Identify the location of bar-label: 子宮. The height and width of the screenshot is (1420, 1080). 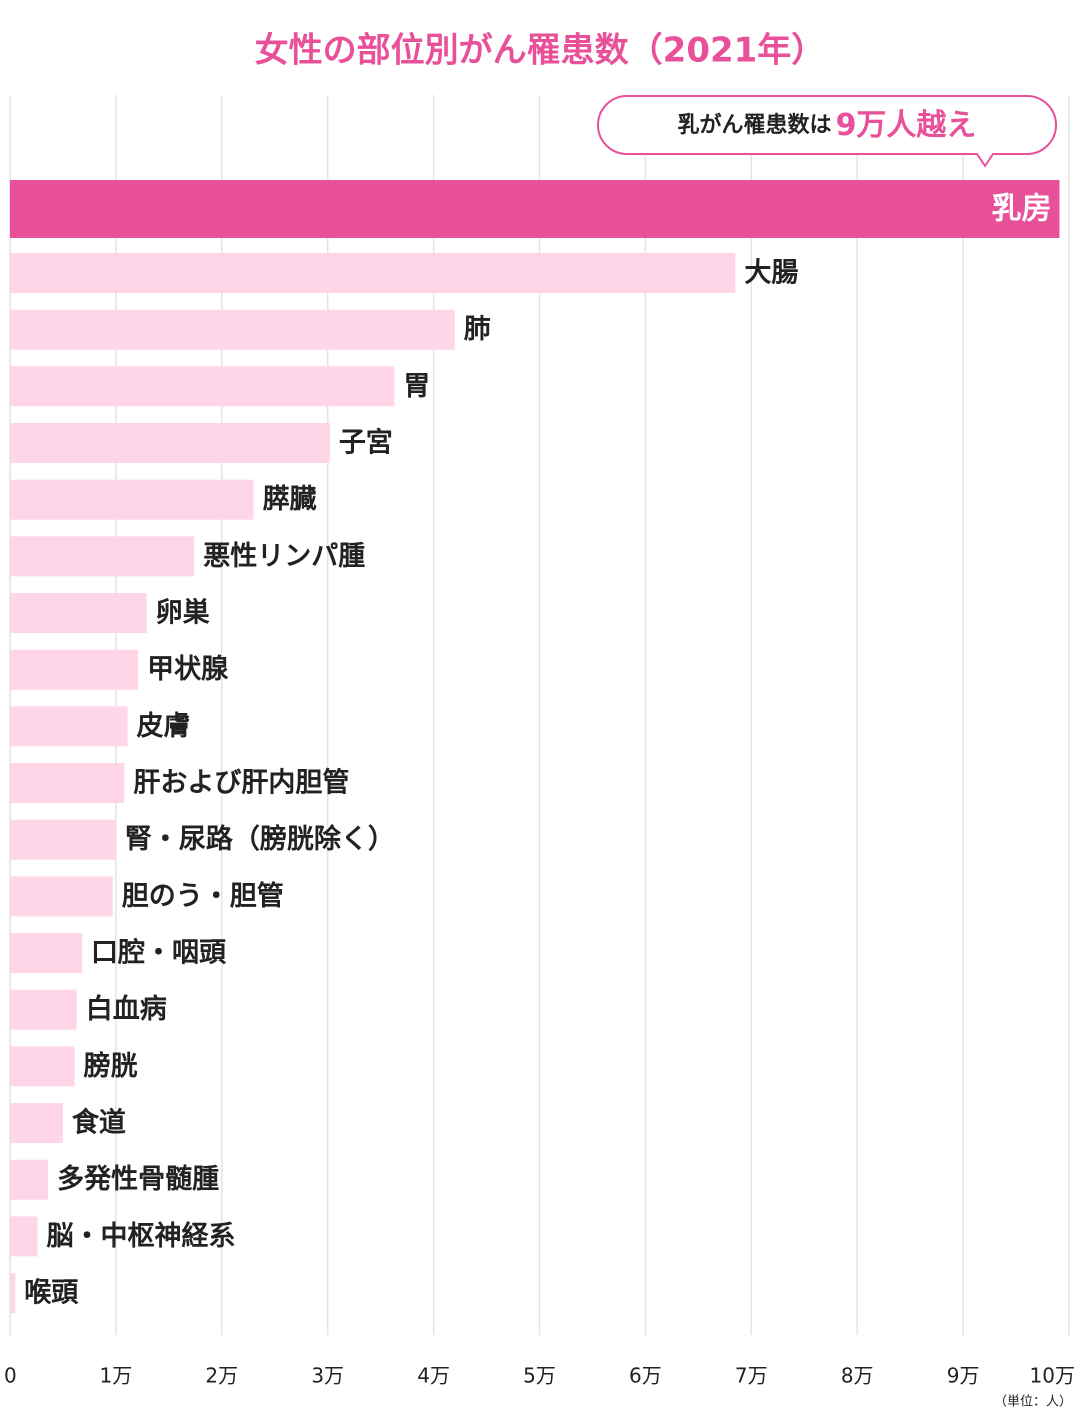
(366, 443).